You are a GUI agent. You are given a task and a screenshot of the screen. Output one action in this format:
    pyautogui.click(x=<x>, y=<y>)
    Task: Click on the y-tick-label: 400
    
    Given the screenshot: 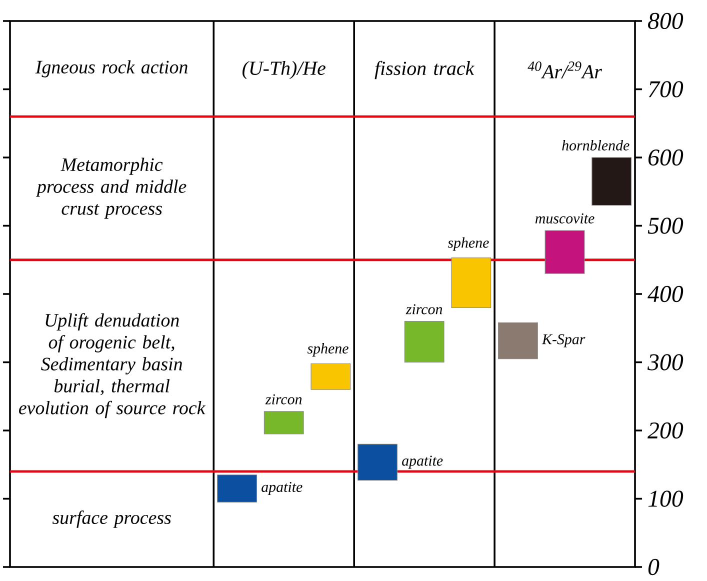 What is the action you would take?
    pyautogui.click(x=666, y=294)
    